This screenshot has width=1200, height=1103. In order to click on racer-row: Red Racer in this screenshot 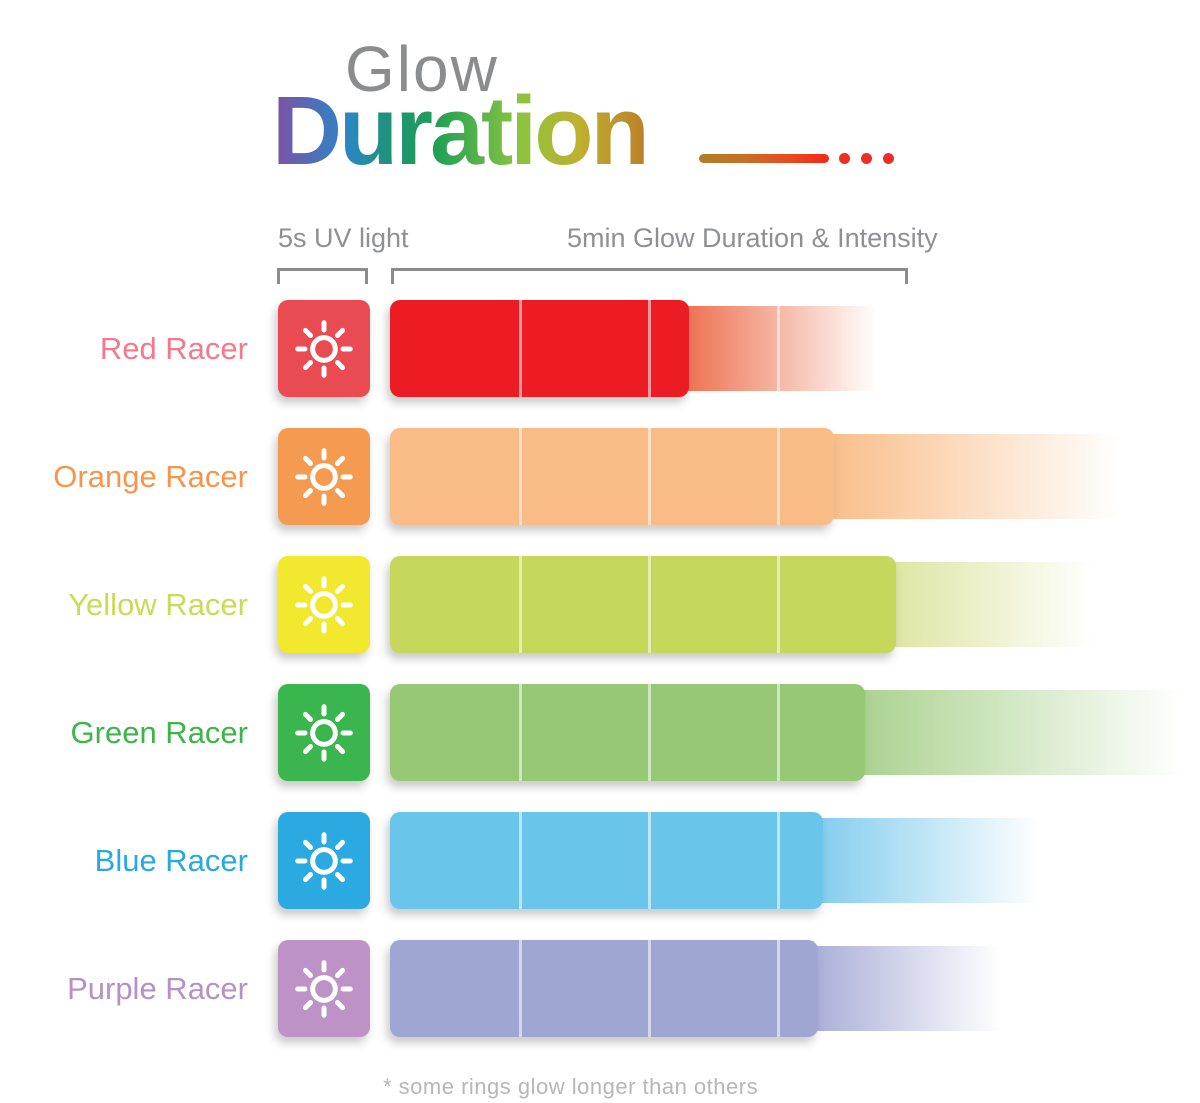, I will do `click(600, 348)`.